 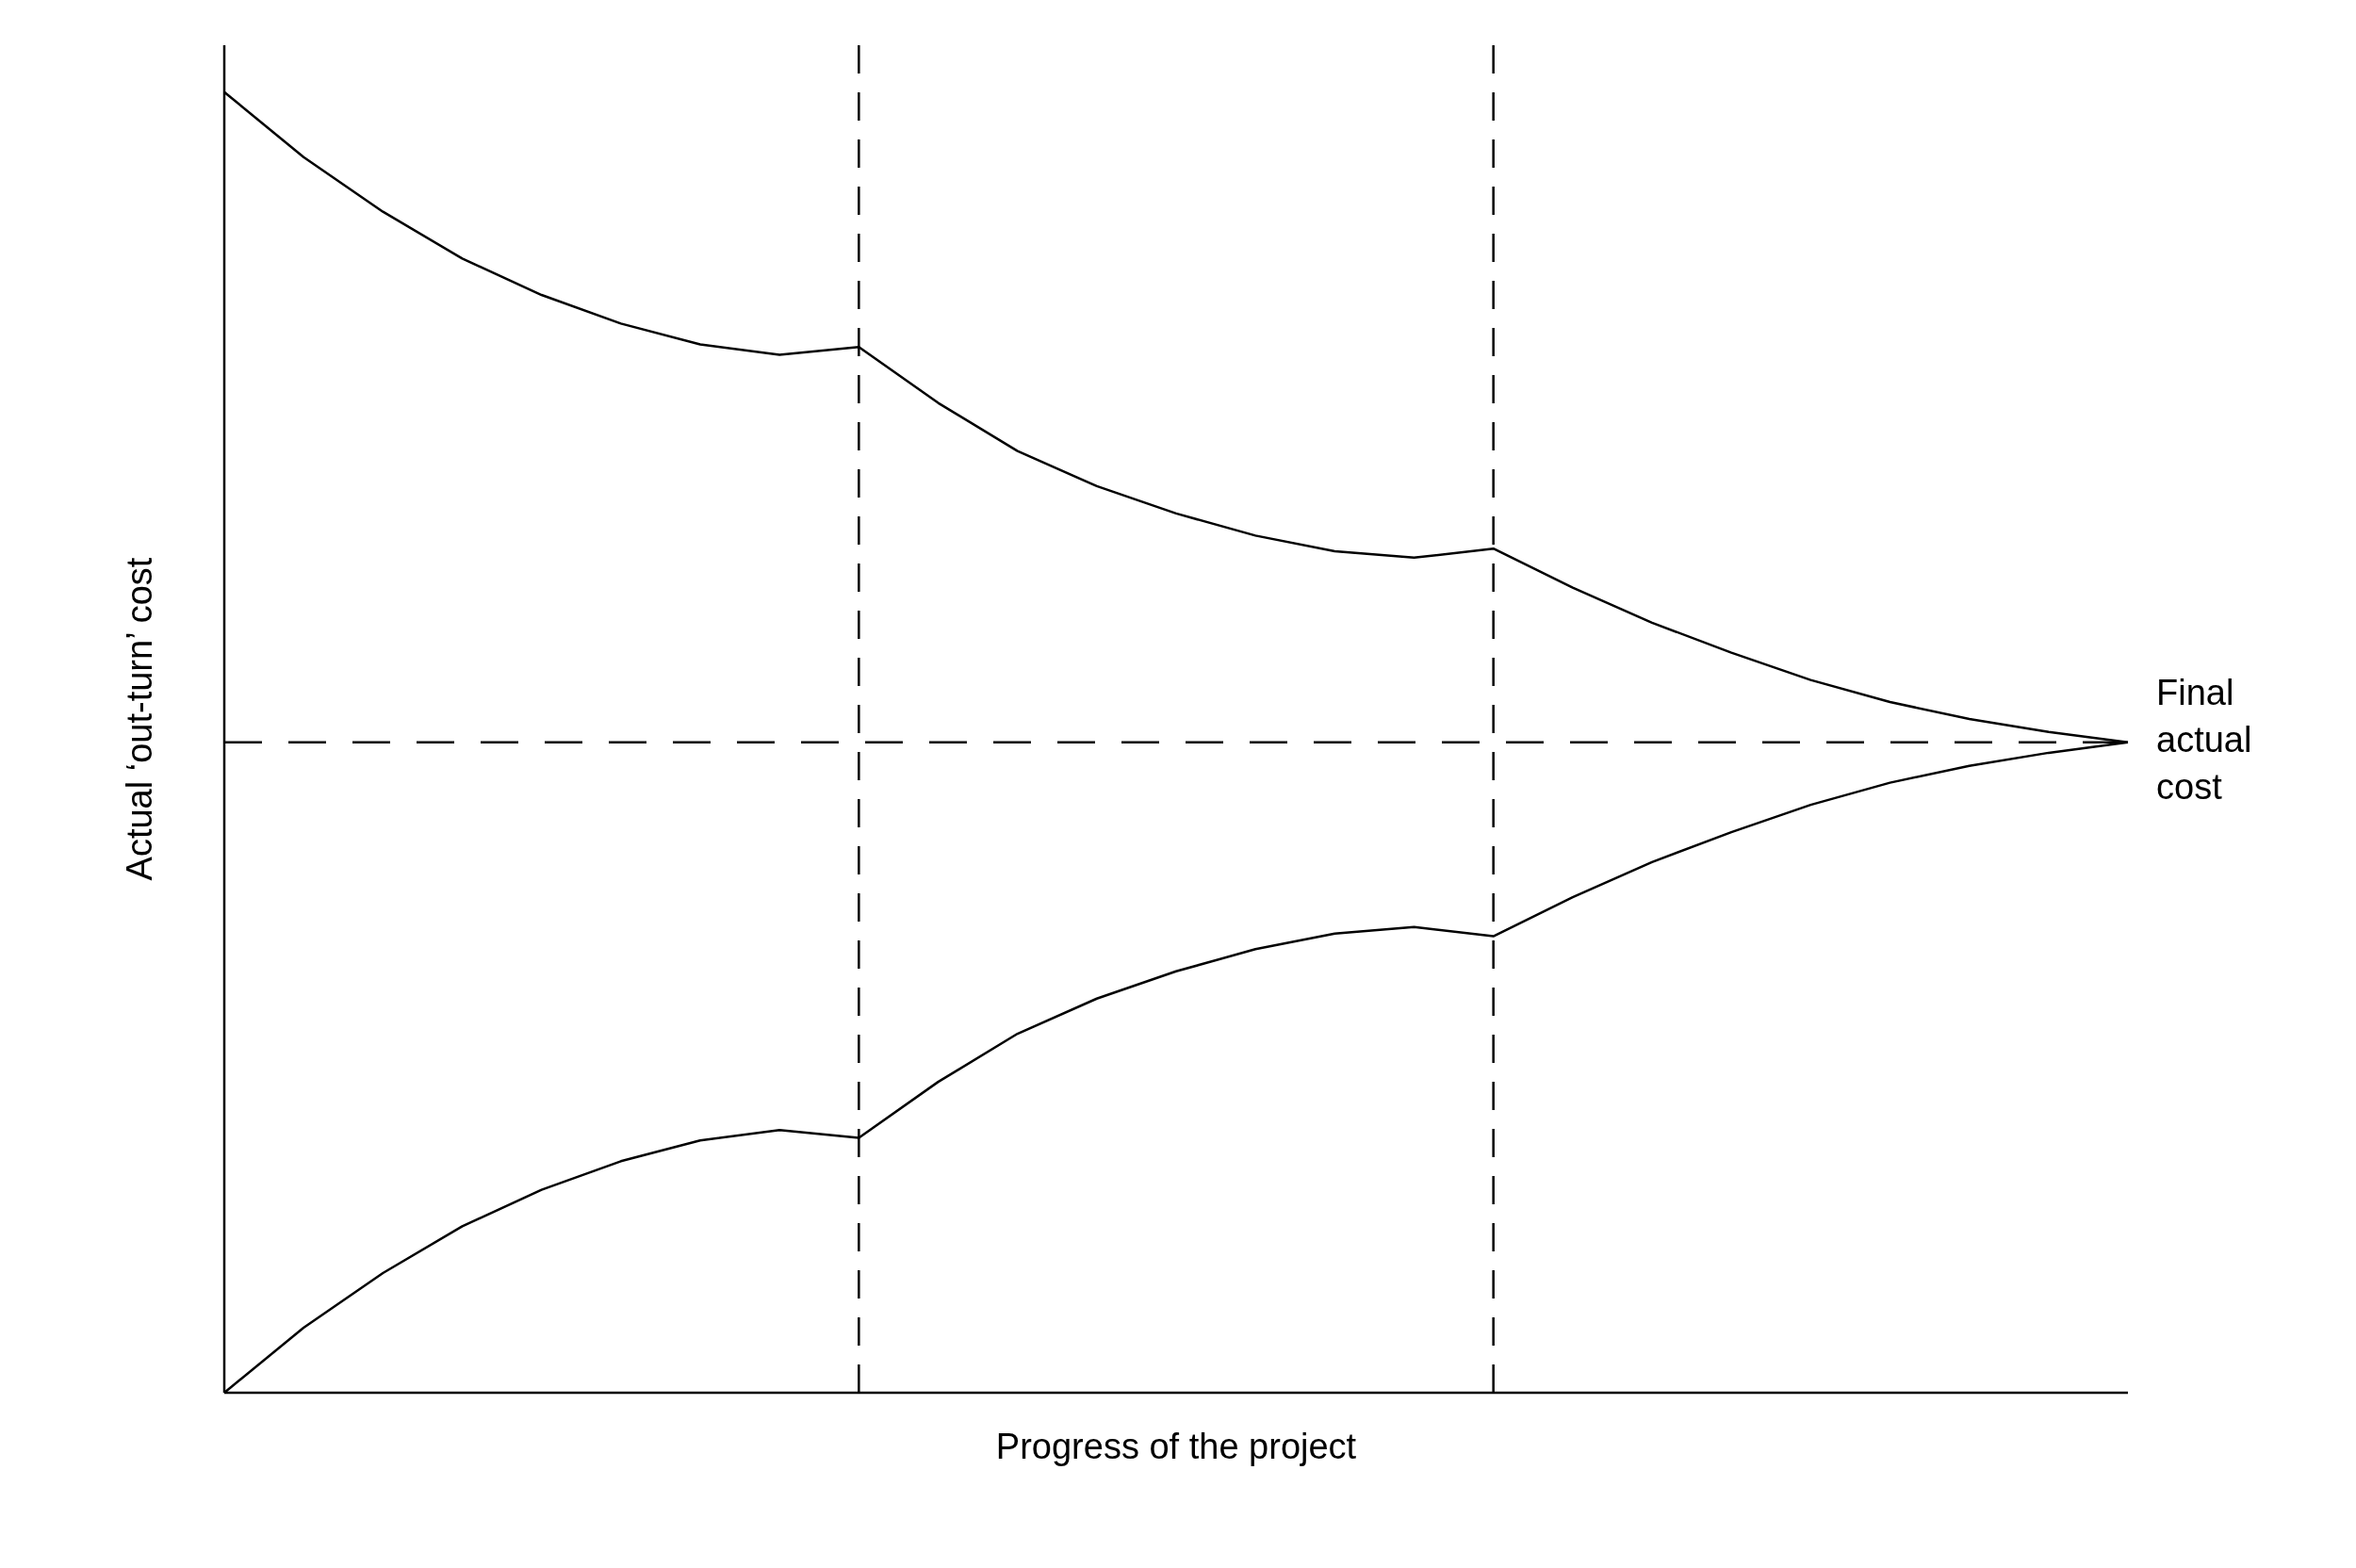 What do you see at coordinates (140, 719) in the screenshot?
I see `y-axis-title: Actual ‘out-turn’ cost` at bounding box center [140, 719].